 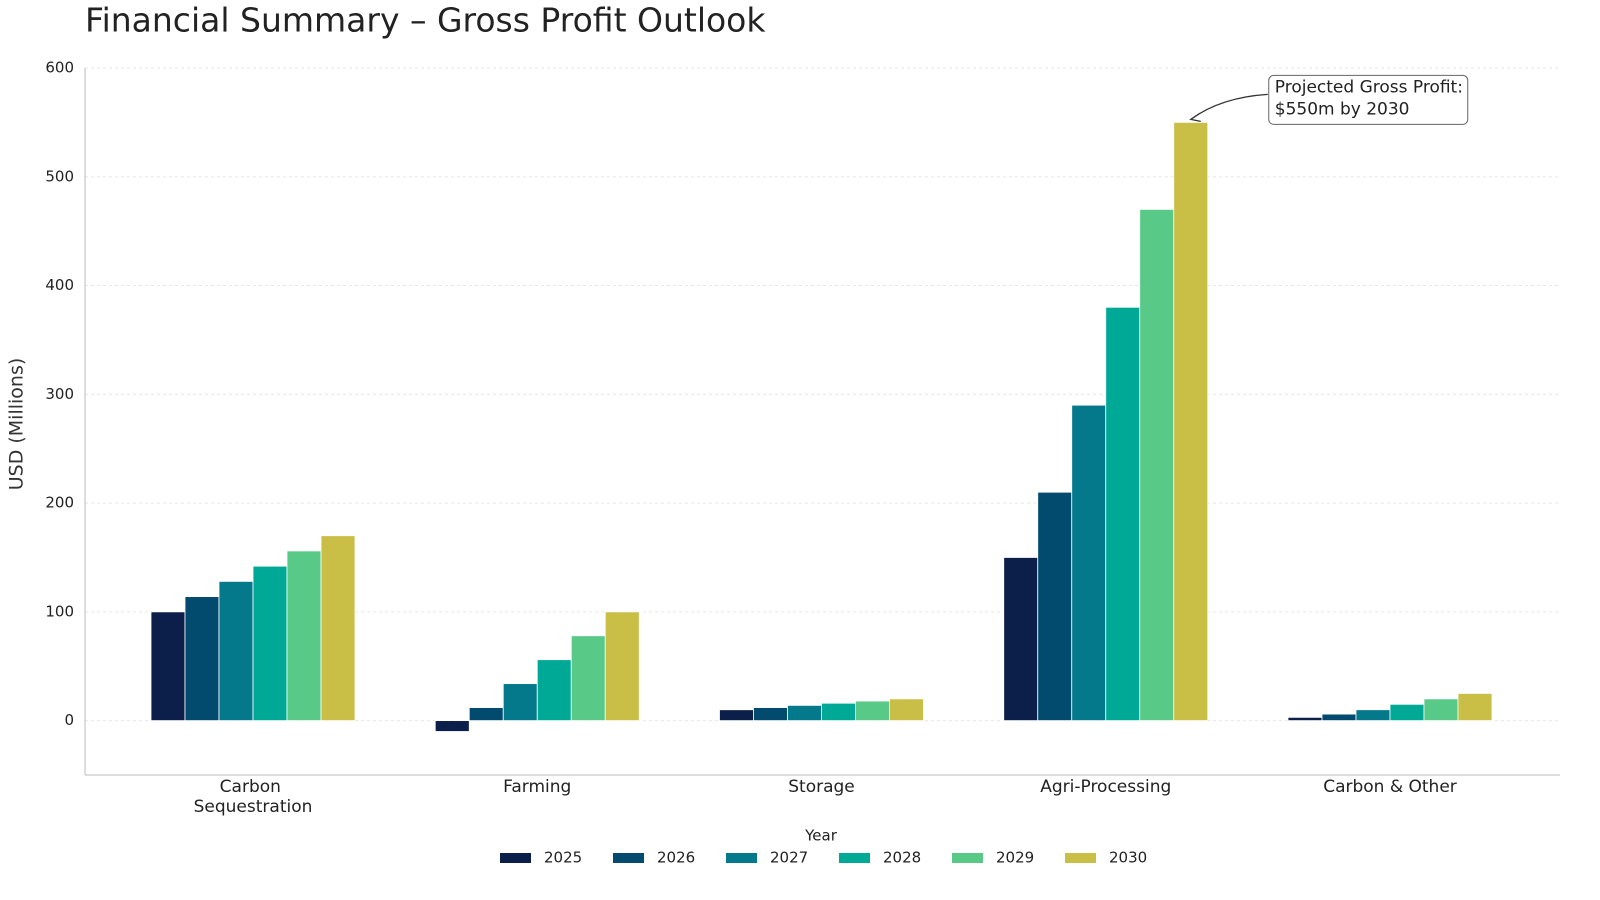 I want to click on y-tick-label: 0, so click(x=69, y=720).